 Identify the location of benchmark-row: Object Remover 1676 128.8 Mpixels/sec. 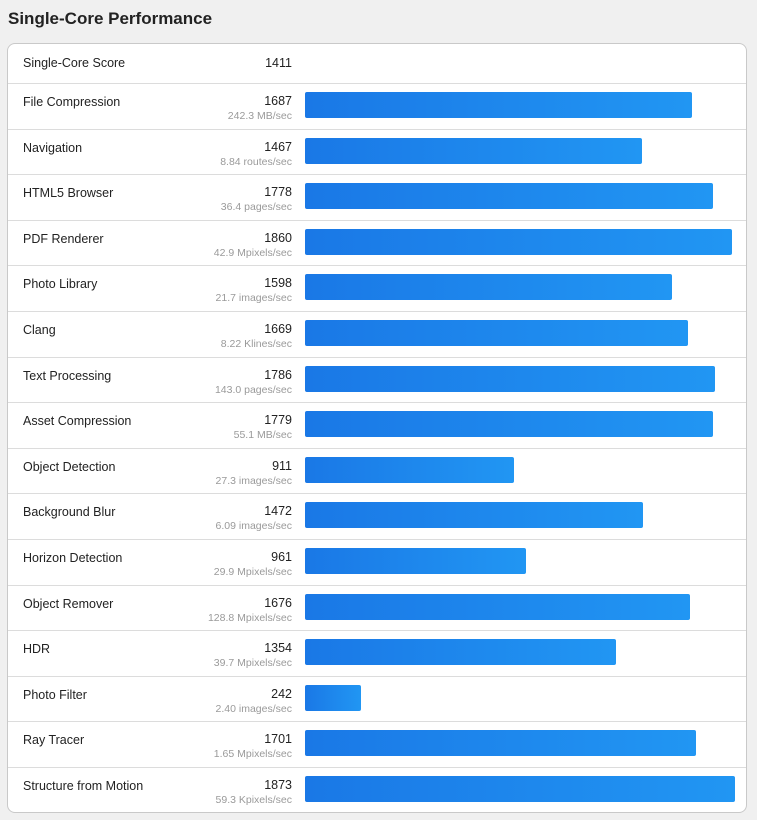
(377, 609).